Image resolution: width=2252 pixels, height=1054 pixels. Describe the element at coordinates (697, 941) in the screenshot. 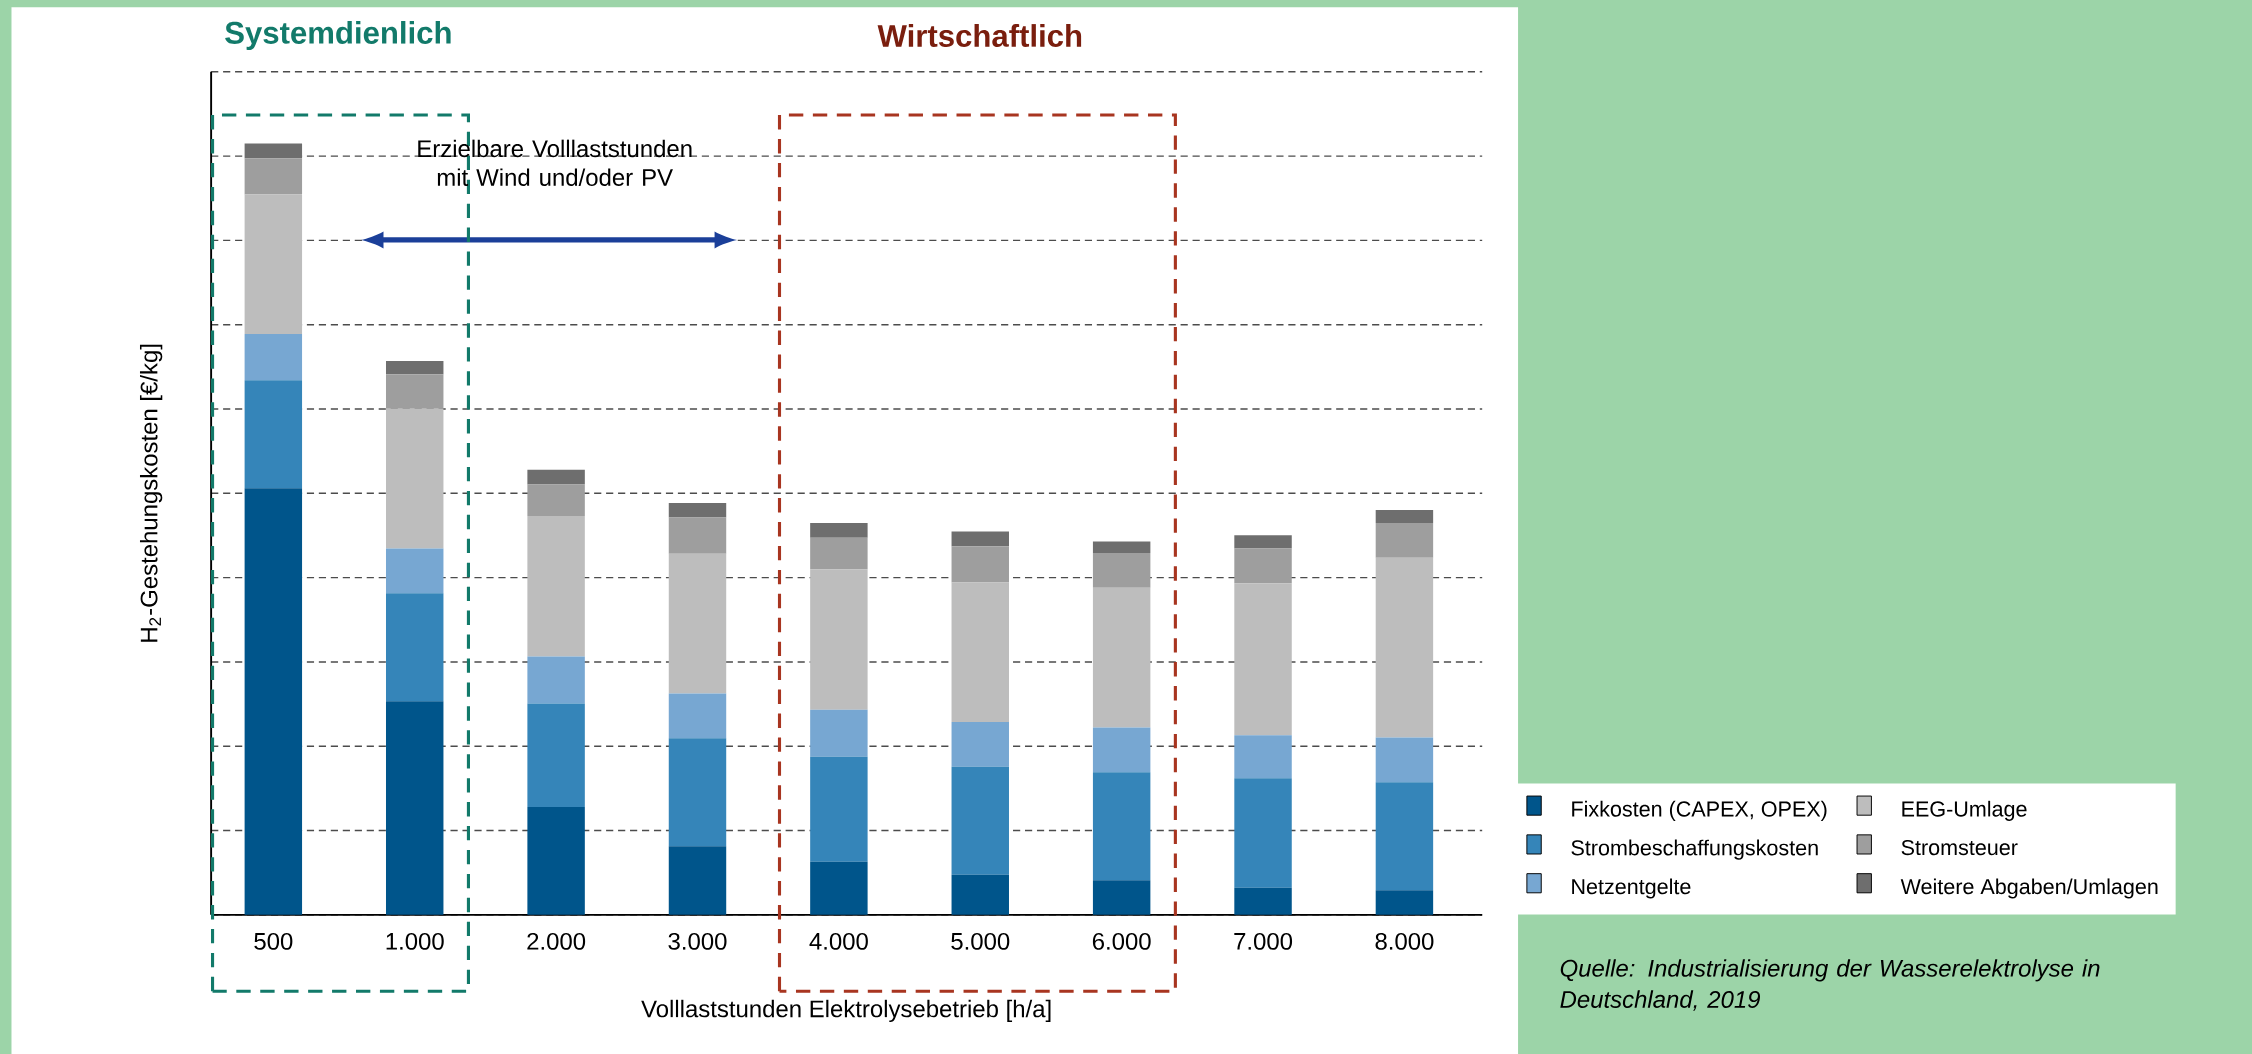

I see `x-tick-label: 3.000` at that location.